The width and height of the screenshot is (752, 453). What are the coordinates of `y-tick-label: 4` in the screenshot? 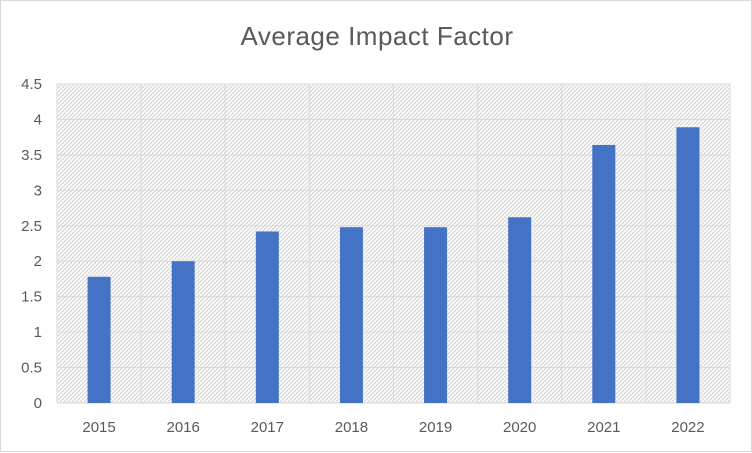 It's located at (38, 119).